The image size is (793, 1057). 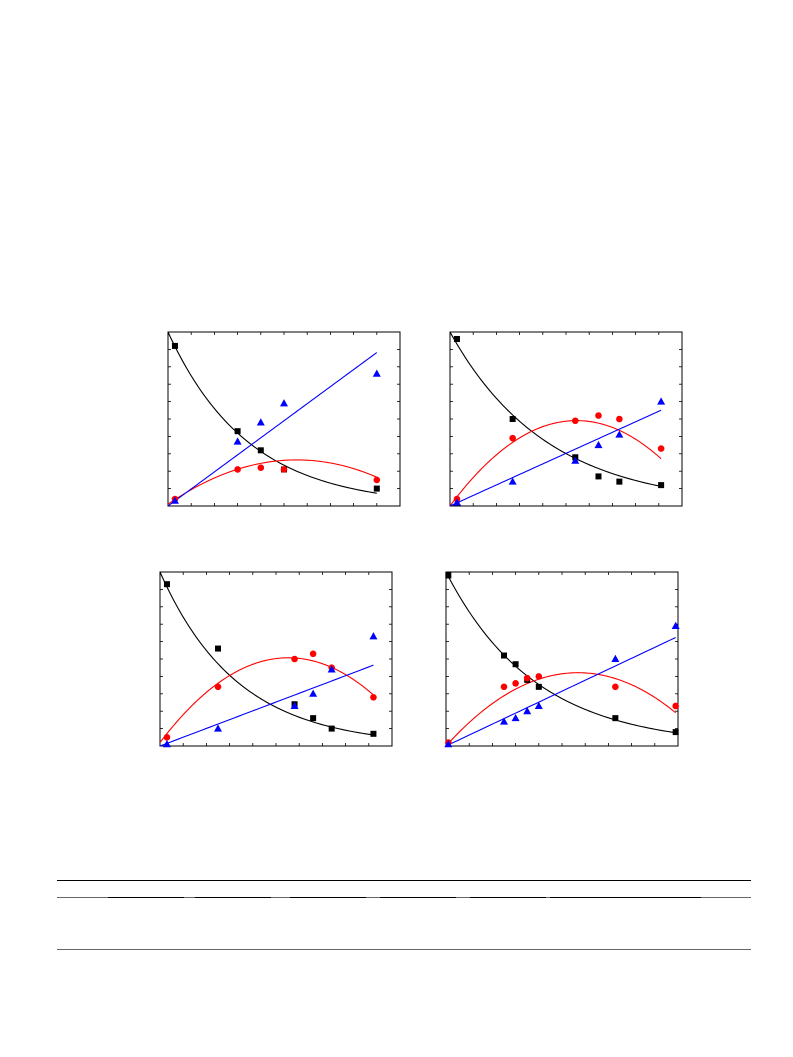 I want to click on chart-panel-bottom-left, so click(x=277, y=661).